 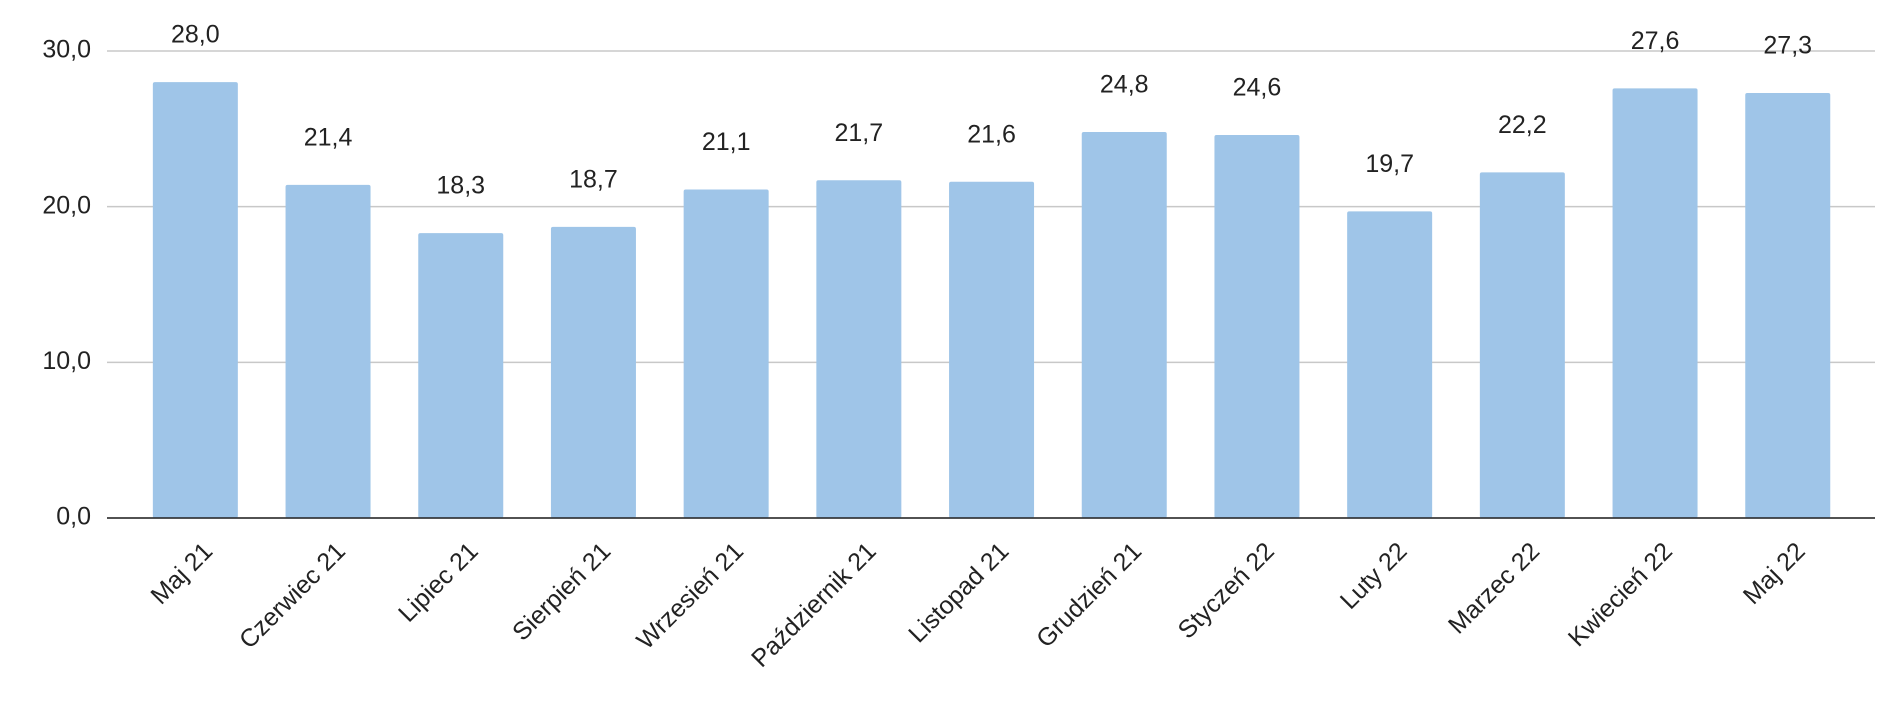 What do you see at coordinates (66, 361) in the screenshot?
I see `y-tick-label: 10,0` at bounding box center [66, 361].